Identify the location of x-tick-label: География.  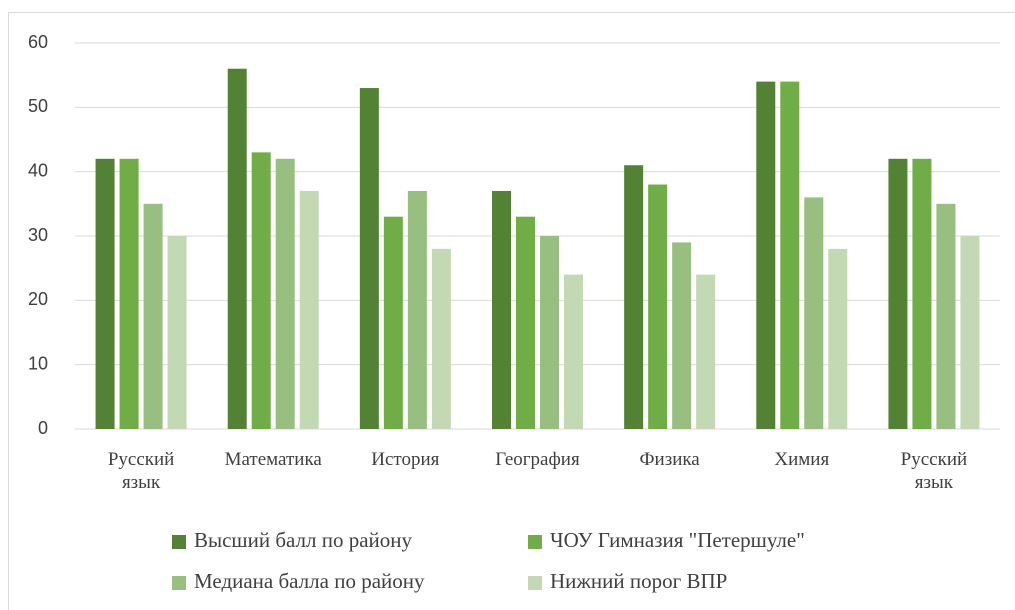
(537, 459).